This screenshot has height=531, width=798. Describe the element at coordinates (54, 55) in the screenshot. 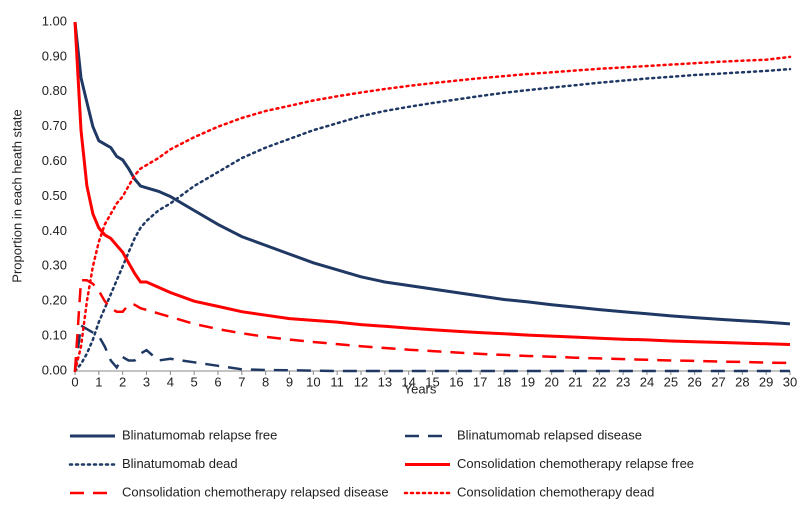

I see `y-tick-label: 0.90` at that location.